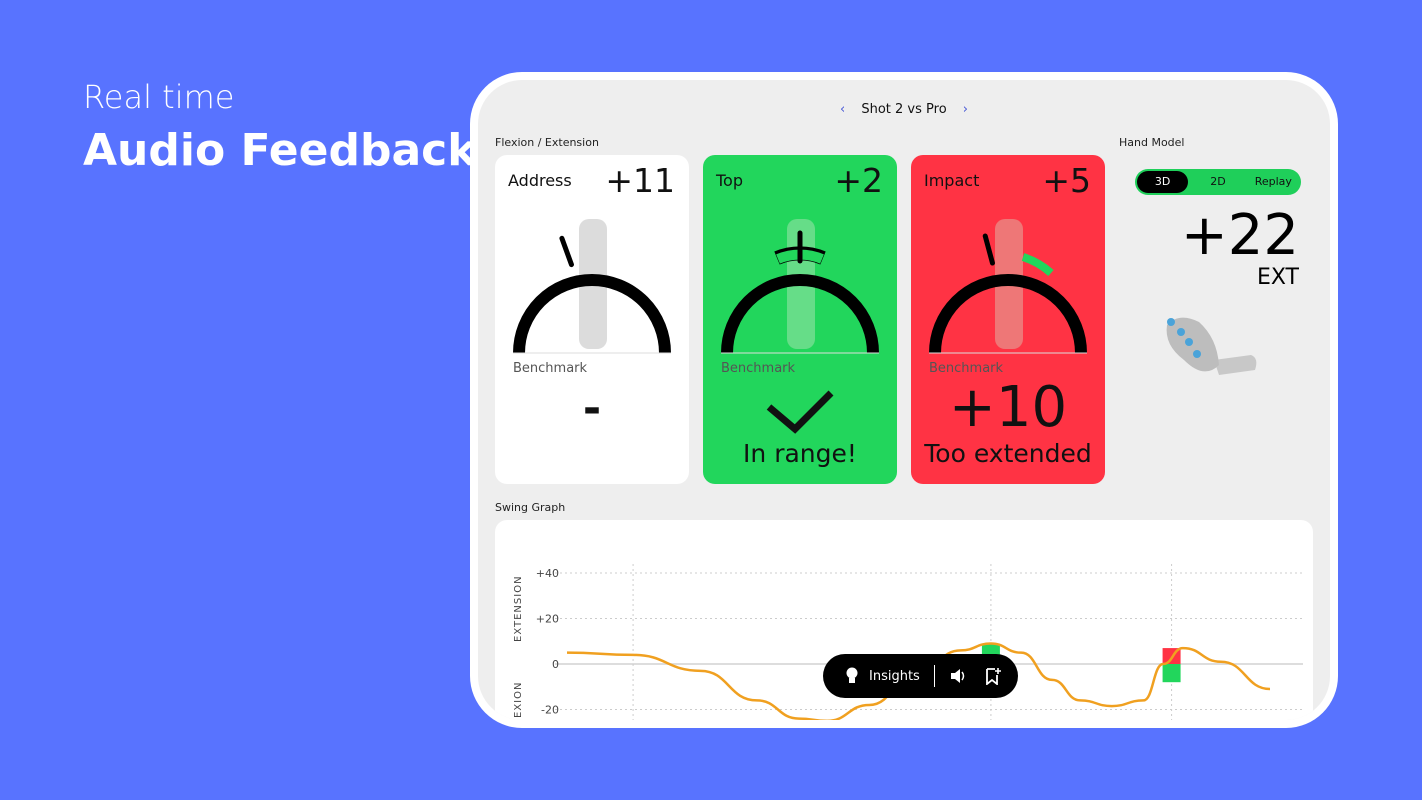 Image resolution: width=1422 pixels, height=800 pixels. I want to click on swing-line, so click(918, 681).